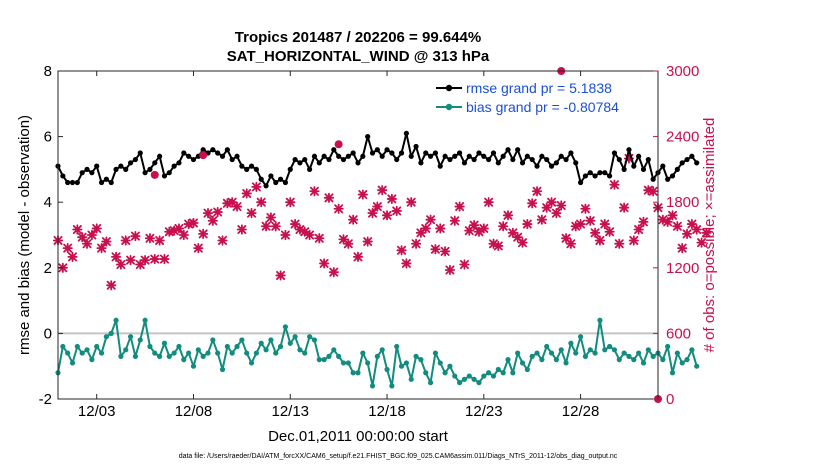 This screenshot has height=470, width=830. Describe the element at coordinates (194, 411) in the screenshot. I see `x-tick-label: 12/08` at that location.